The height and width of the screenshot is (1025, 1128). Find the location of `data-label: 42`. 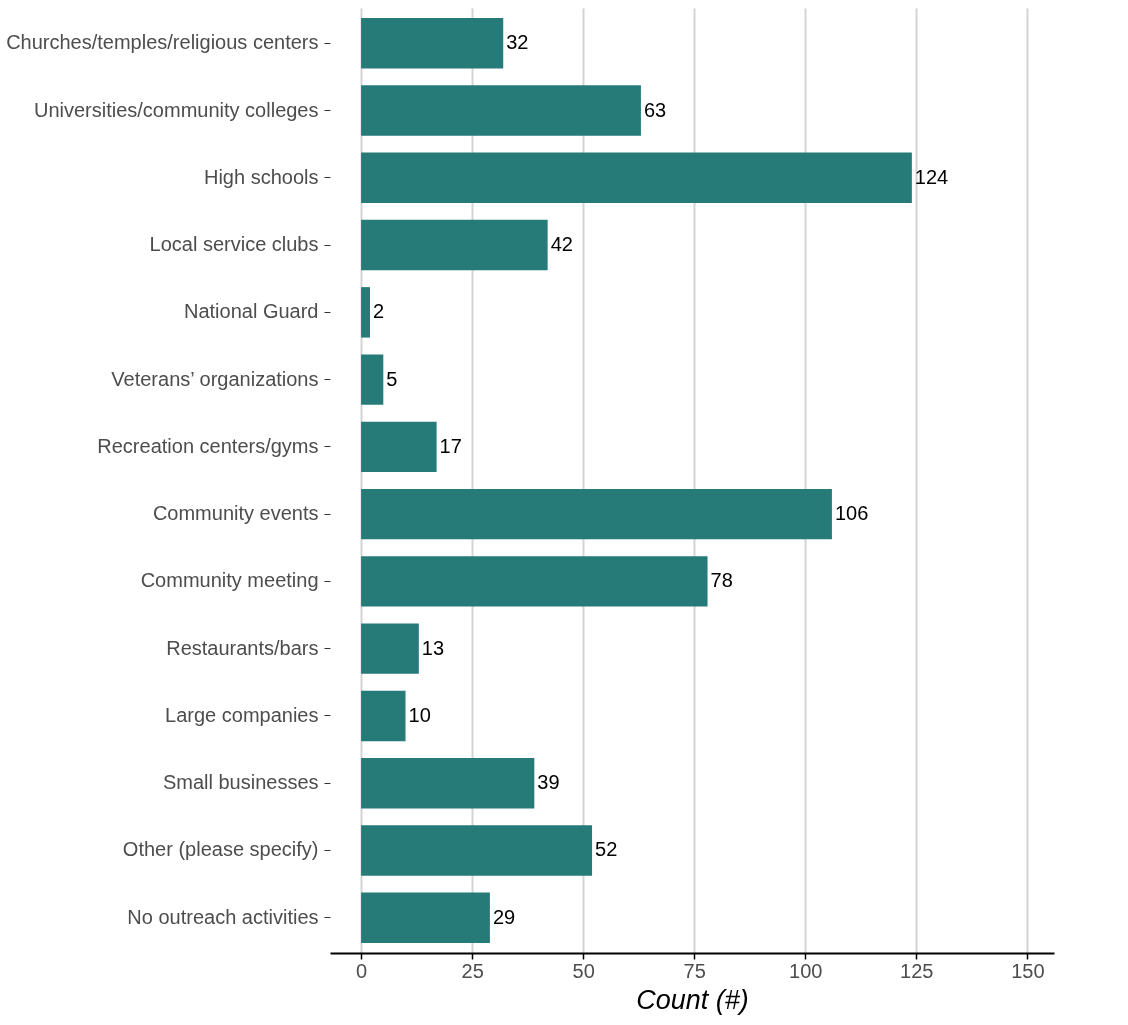

data-label: 42 is located at coordinates (561, 244).